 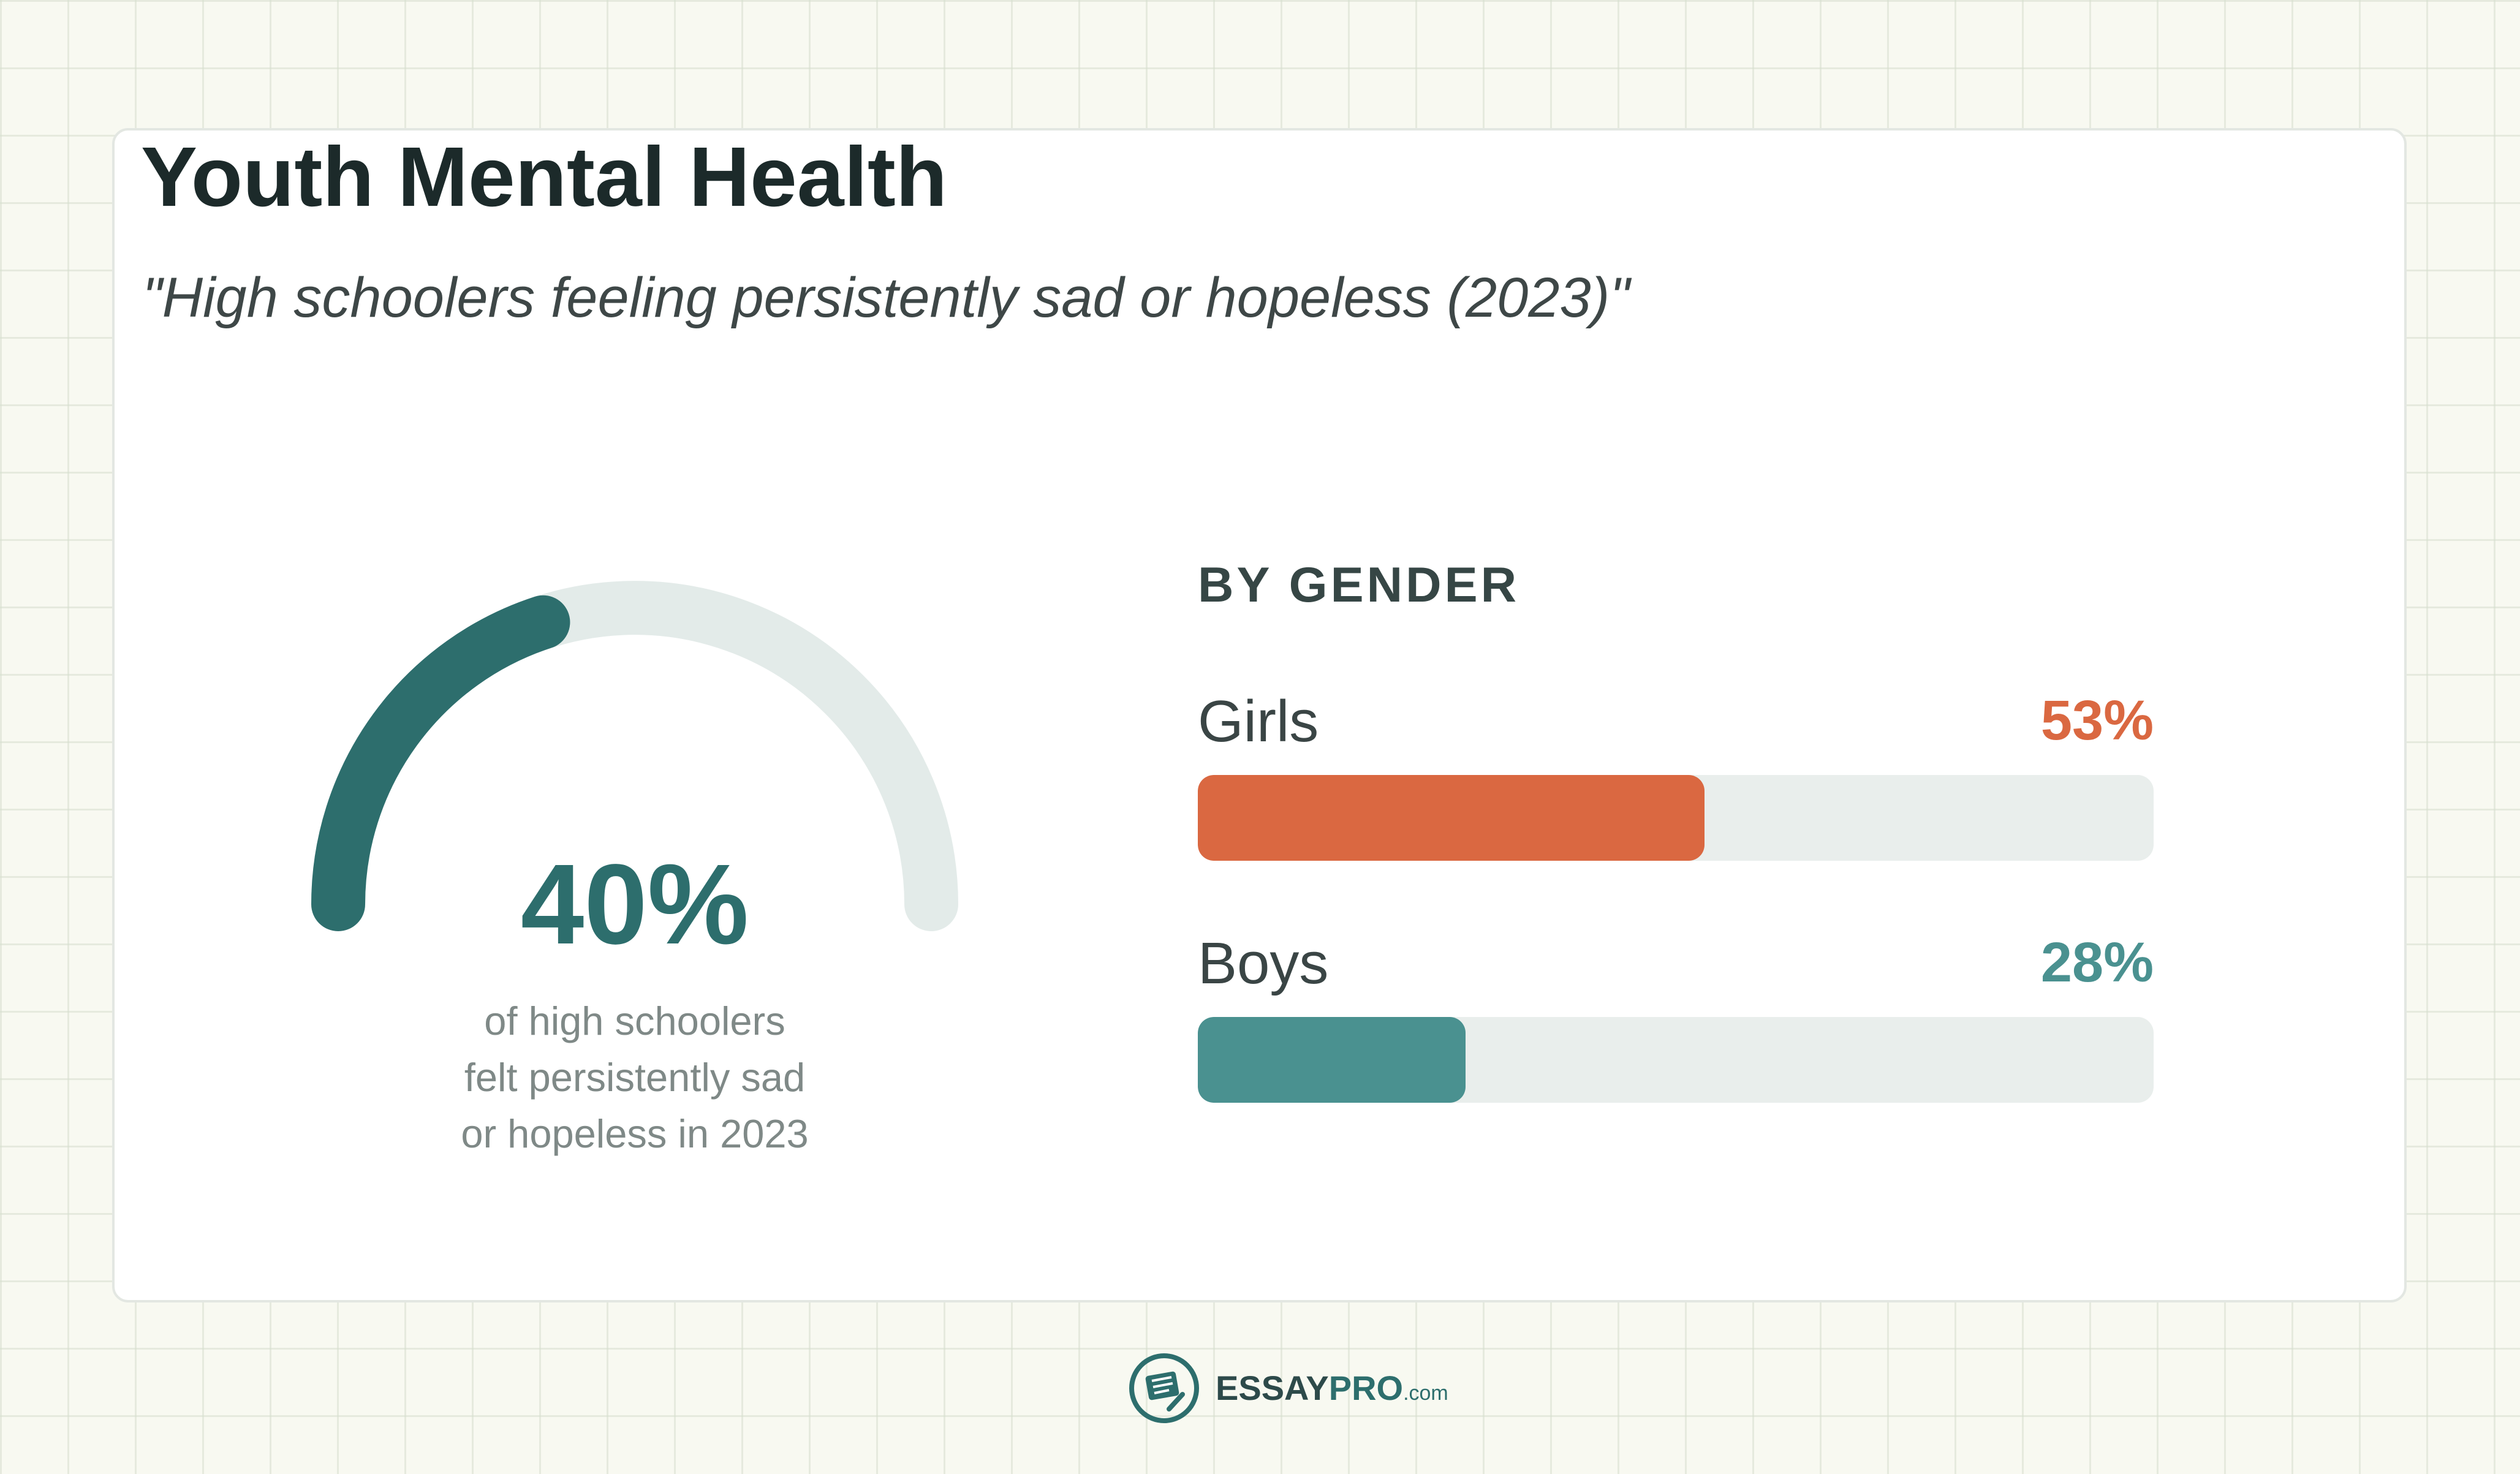 I want to click on bar-row-boys: Boys 28%, so click(x=1676, y=1032).